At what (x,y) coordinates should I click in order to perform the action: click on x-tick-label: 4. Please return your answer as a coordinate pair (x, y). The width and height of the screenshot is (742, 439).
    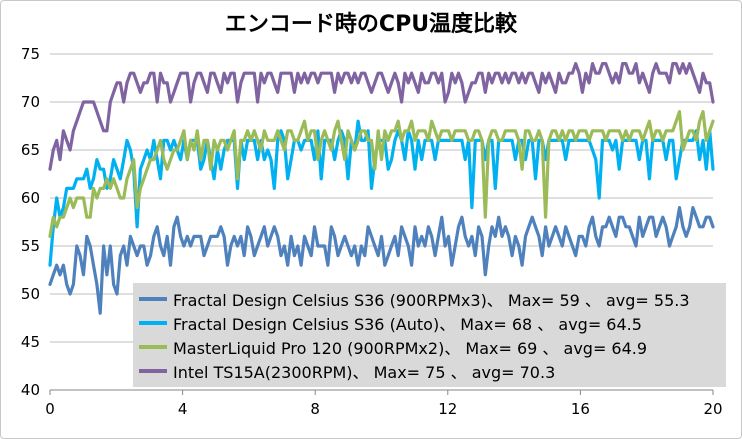
    Looking at the image, I should click on (183, 409).